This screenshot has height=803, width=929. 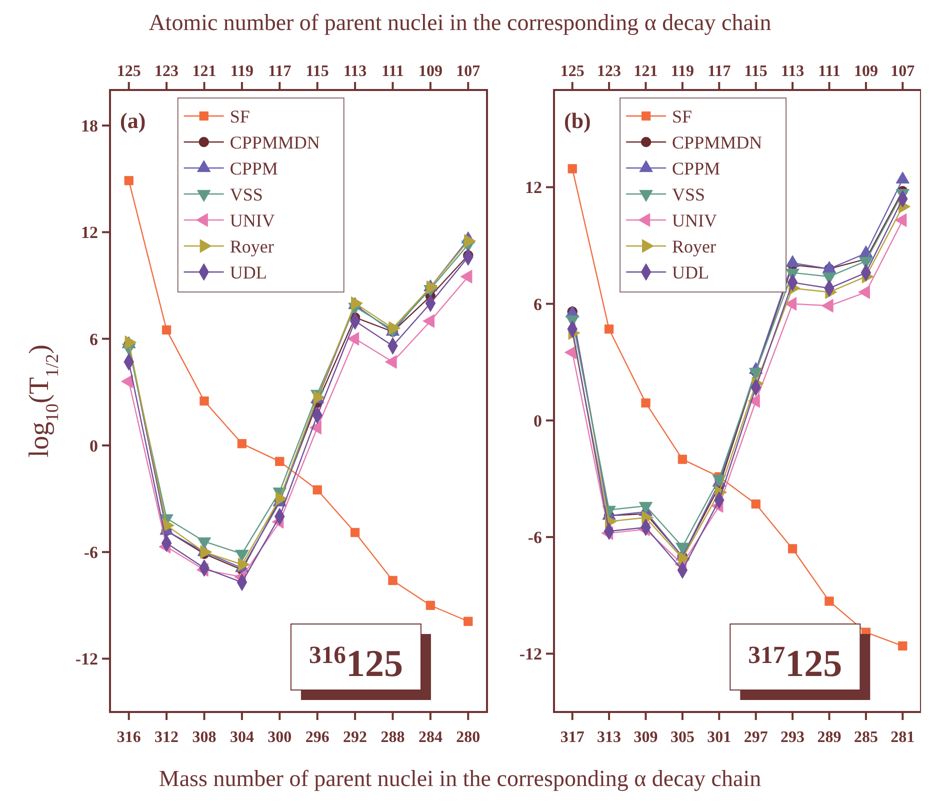 I want to click on x-tick-label: 280, so click(x=468, y=737).